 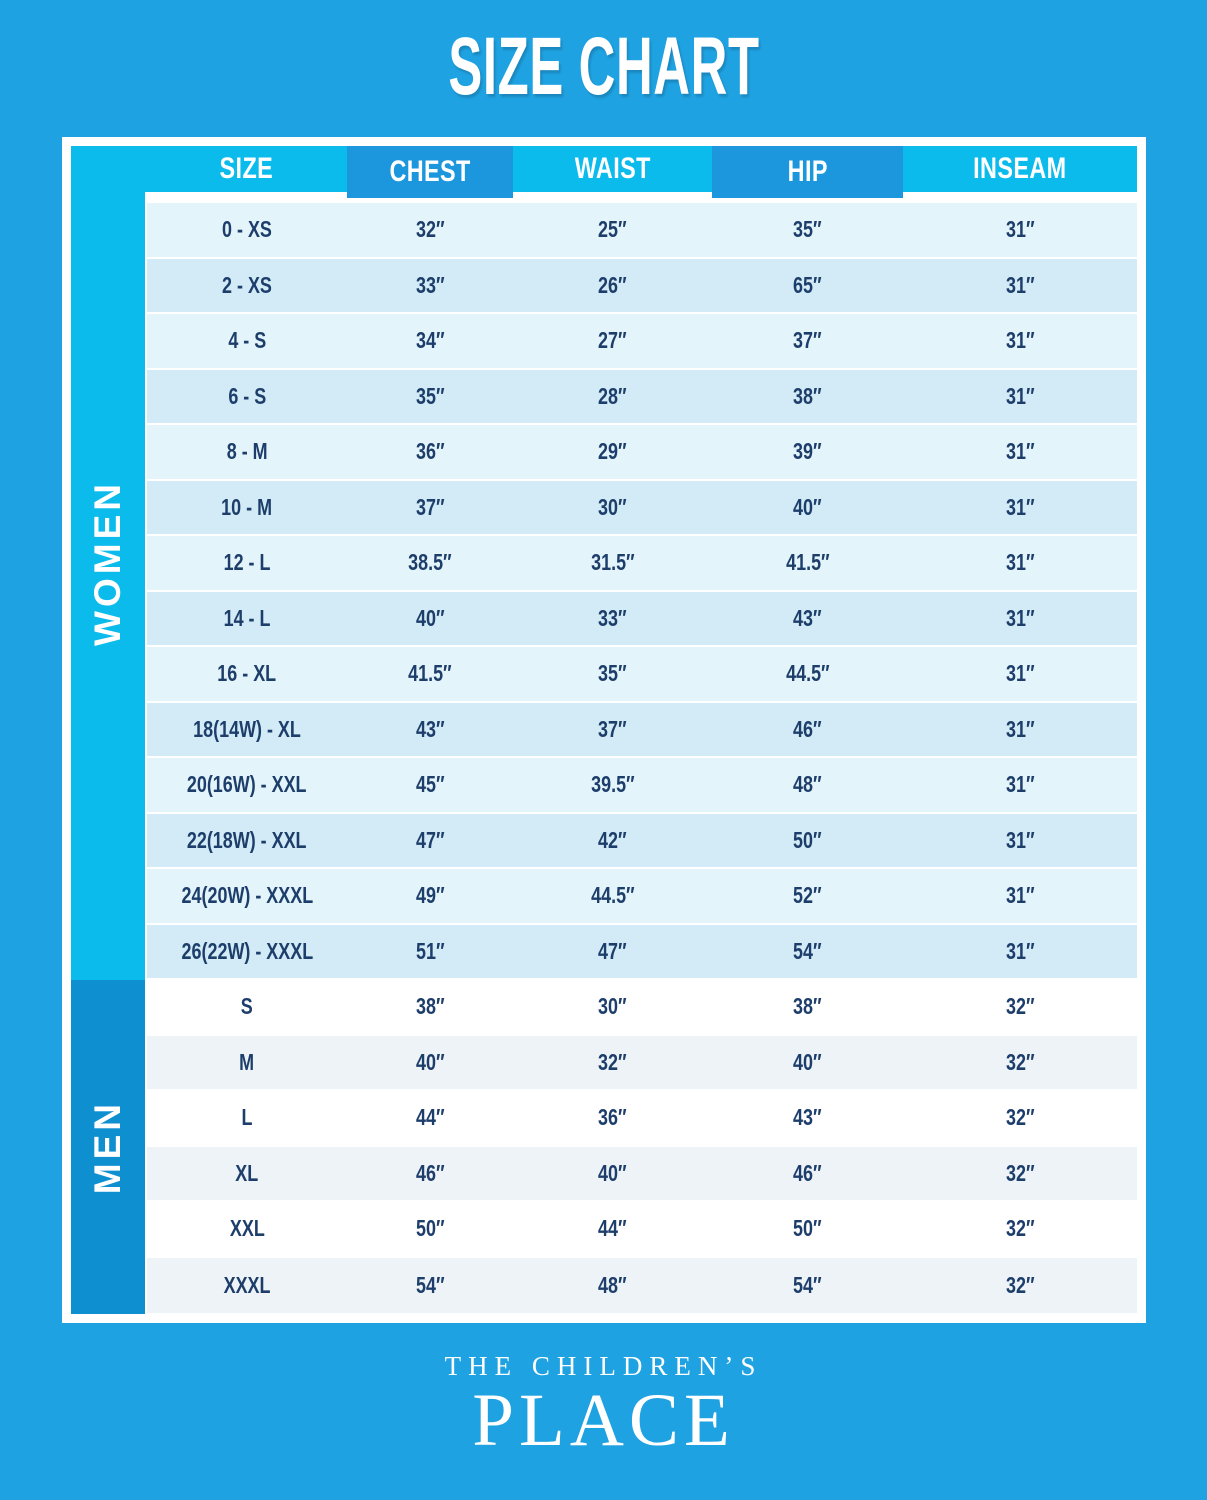 I want to click on page-title-text: SIZE CHART, so click(x=603, y=66).